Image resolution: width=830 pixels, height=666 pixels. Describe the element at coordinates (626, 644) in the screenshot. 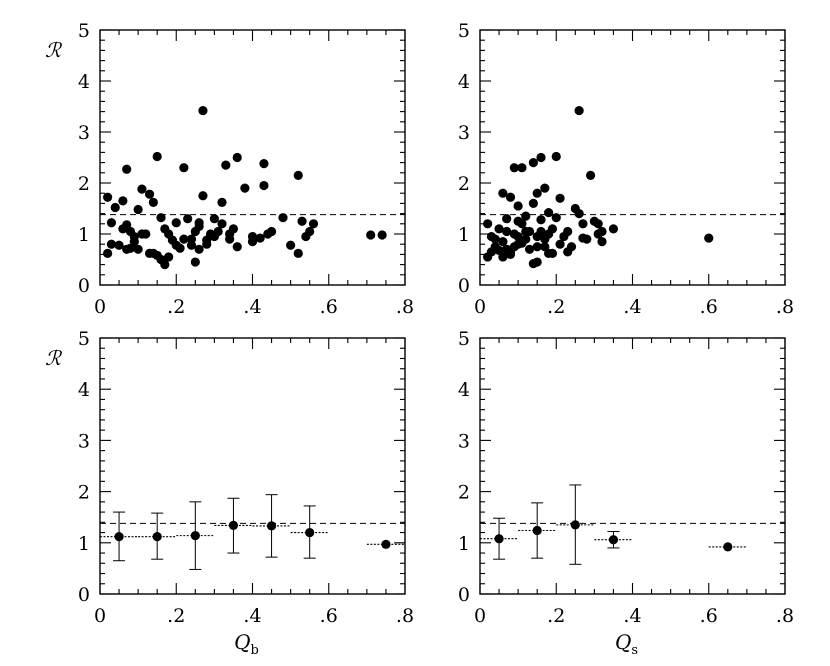

I see `x-axis-label: Qs` at that location.